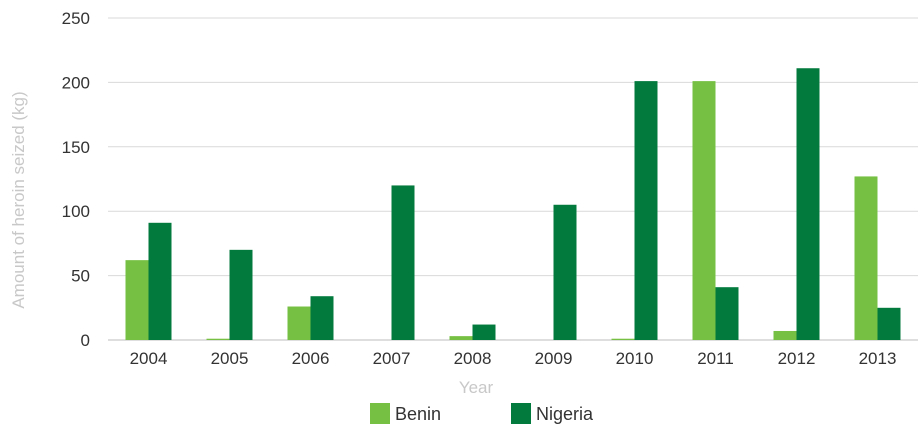  Describe the element at coordinates (889, 323) in the screenshot. I see `bar-nigeria-2013` at that location.